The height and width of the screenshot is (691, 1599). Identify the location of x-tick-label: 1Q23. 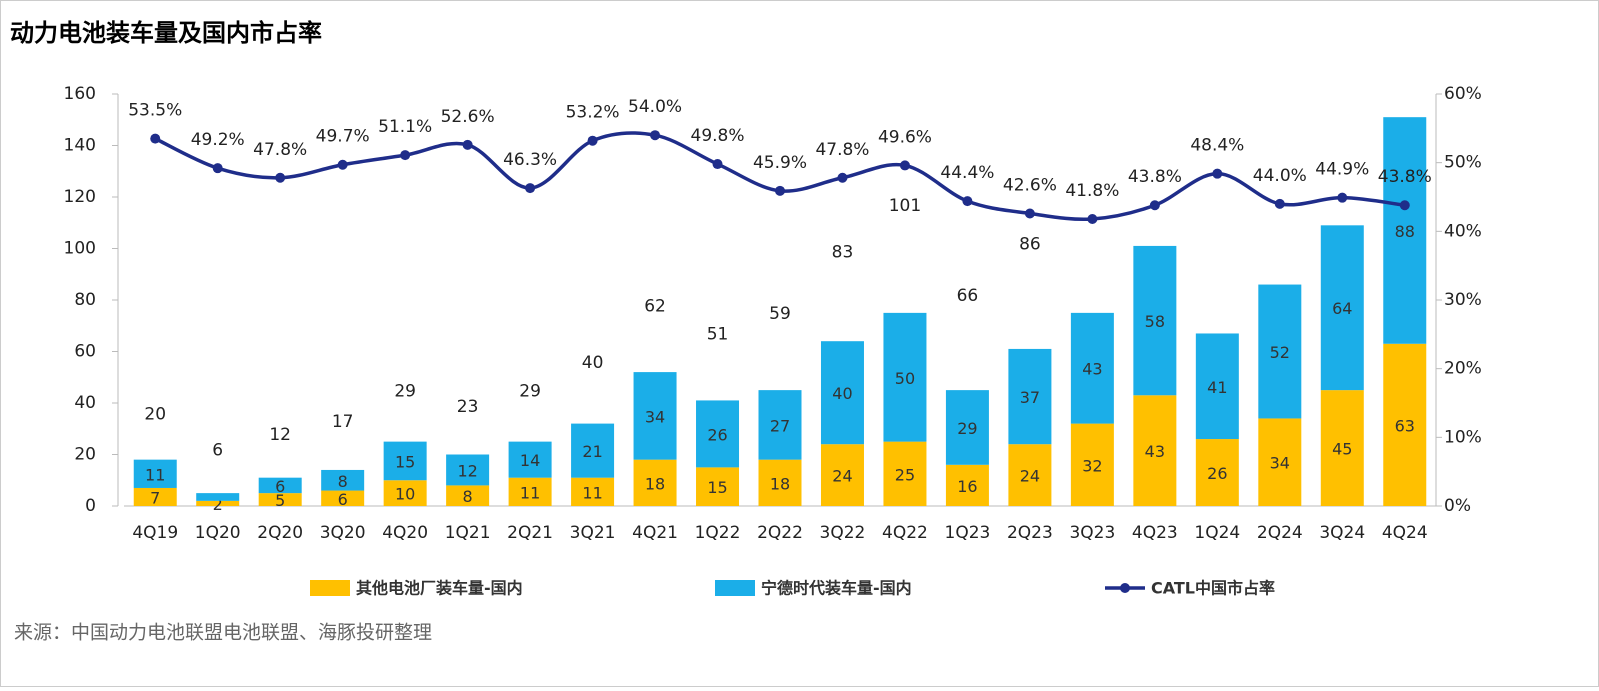
(968, 533).